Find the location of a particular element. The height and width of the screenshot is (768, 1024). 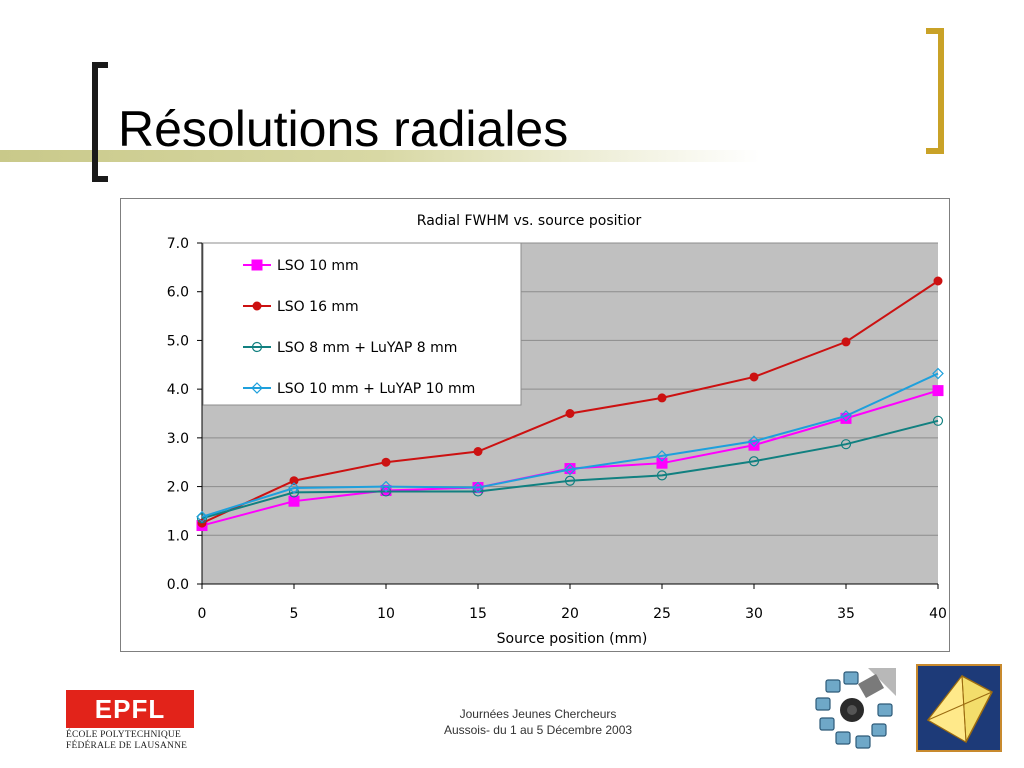

x-tick-label-1: 5 is located at coordinates (294, 614).